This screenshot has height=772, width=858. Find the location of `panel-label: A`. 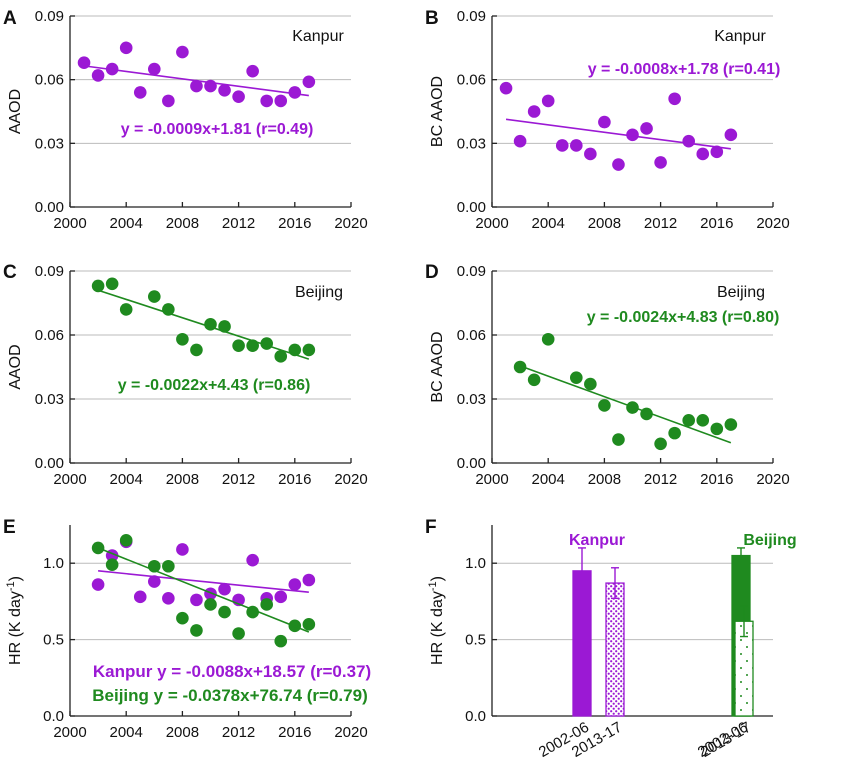

panel-label: A is located at coordinates (10, 18).